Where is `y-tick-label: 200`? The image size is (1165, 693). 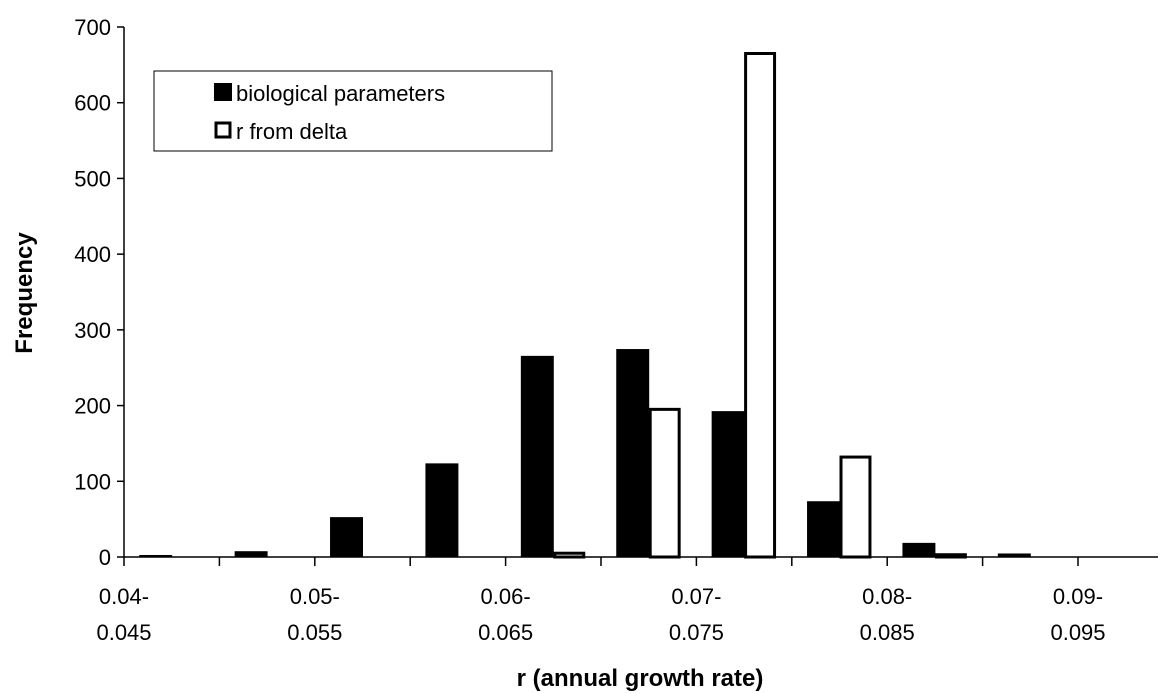 y-tick-label: 200 is located at coordinates (92, 406).